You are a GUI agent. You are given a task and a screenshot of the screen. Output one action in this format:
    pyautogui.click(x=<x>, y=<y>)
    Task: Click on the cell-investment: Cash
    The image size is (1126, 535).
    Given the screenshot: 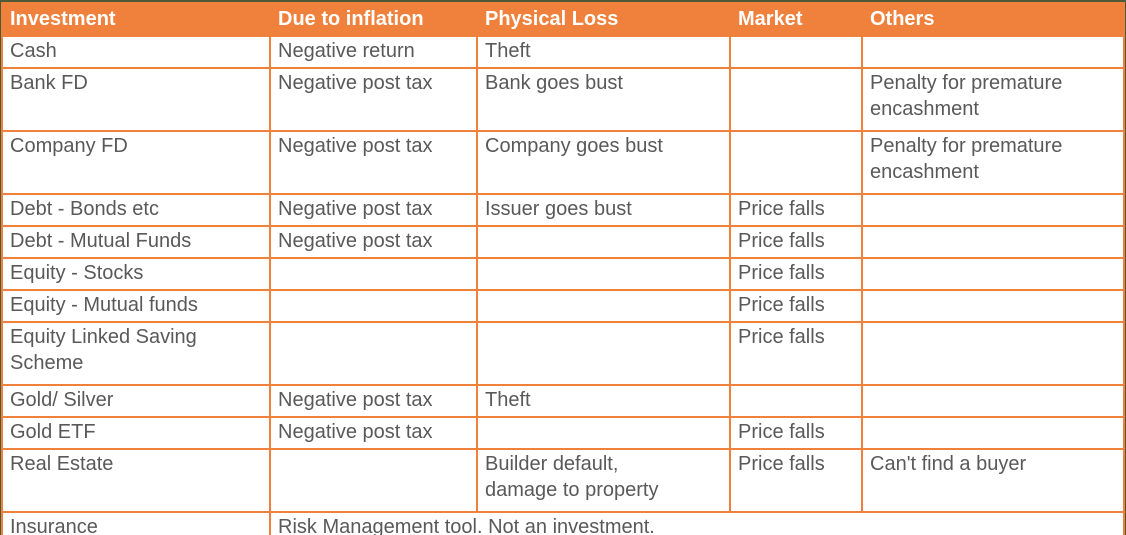 What is the action you would take?
    pyautogui.click(x=136, y=52)
    